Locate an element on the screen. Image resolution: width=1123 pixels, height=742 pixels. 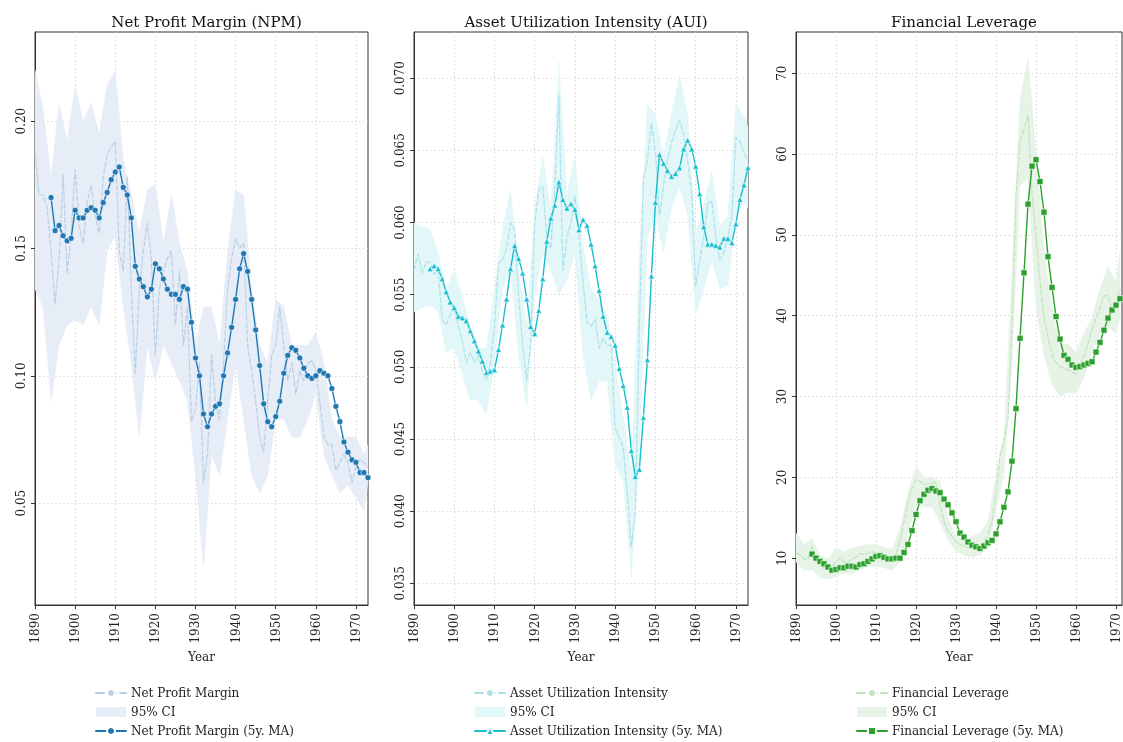
y-tick-label: 20 is located at coordinates (782, 477).